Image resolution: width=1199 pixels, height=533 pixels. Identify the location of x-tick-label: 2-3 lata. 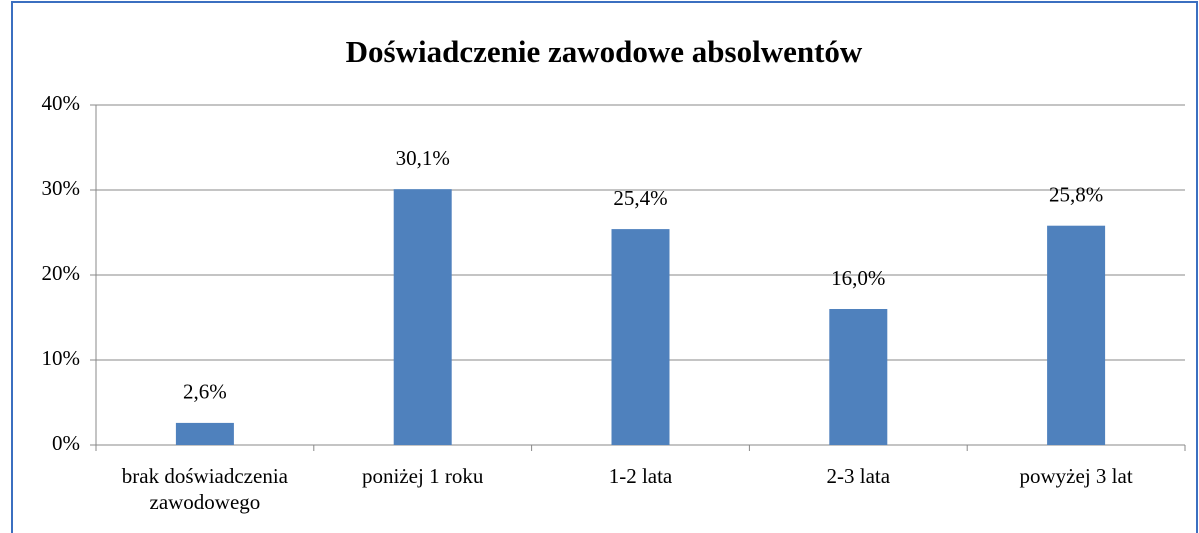
(858, 476).